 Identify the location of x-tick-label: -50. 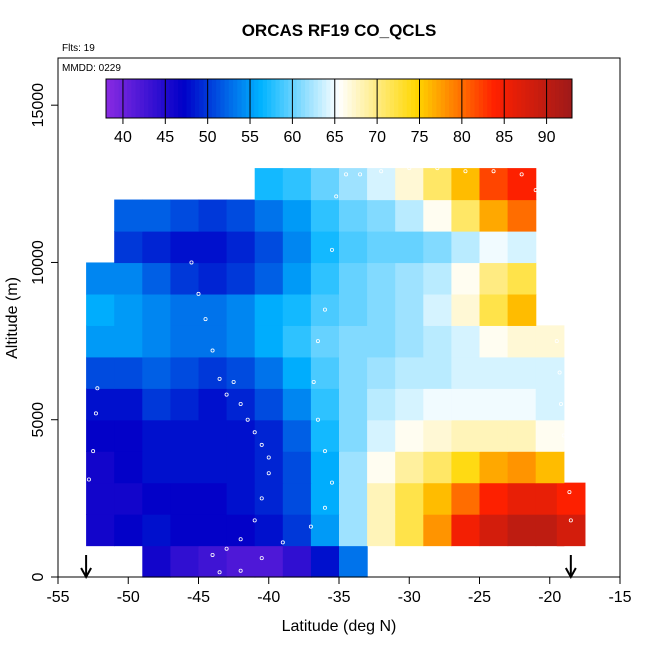
(128, 597).